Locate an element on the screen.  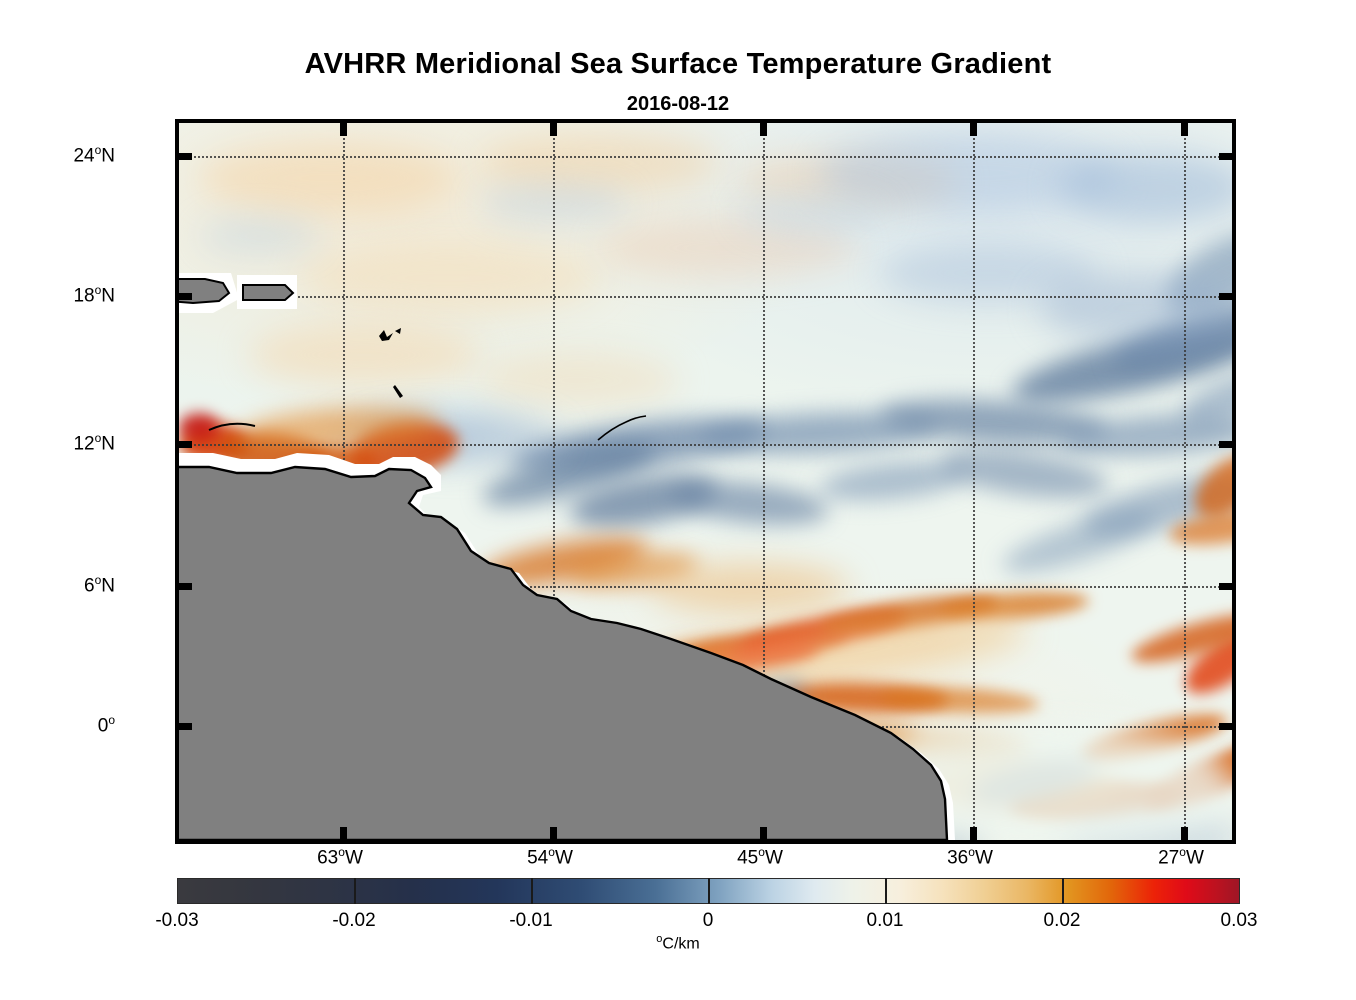
colorbar-tick--0.02 is located at coordinates (355, 891).